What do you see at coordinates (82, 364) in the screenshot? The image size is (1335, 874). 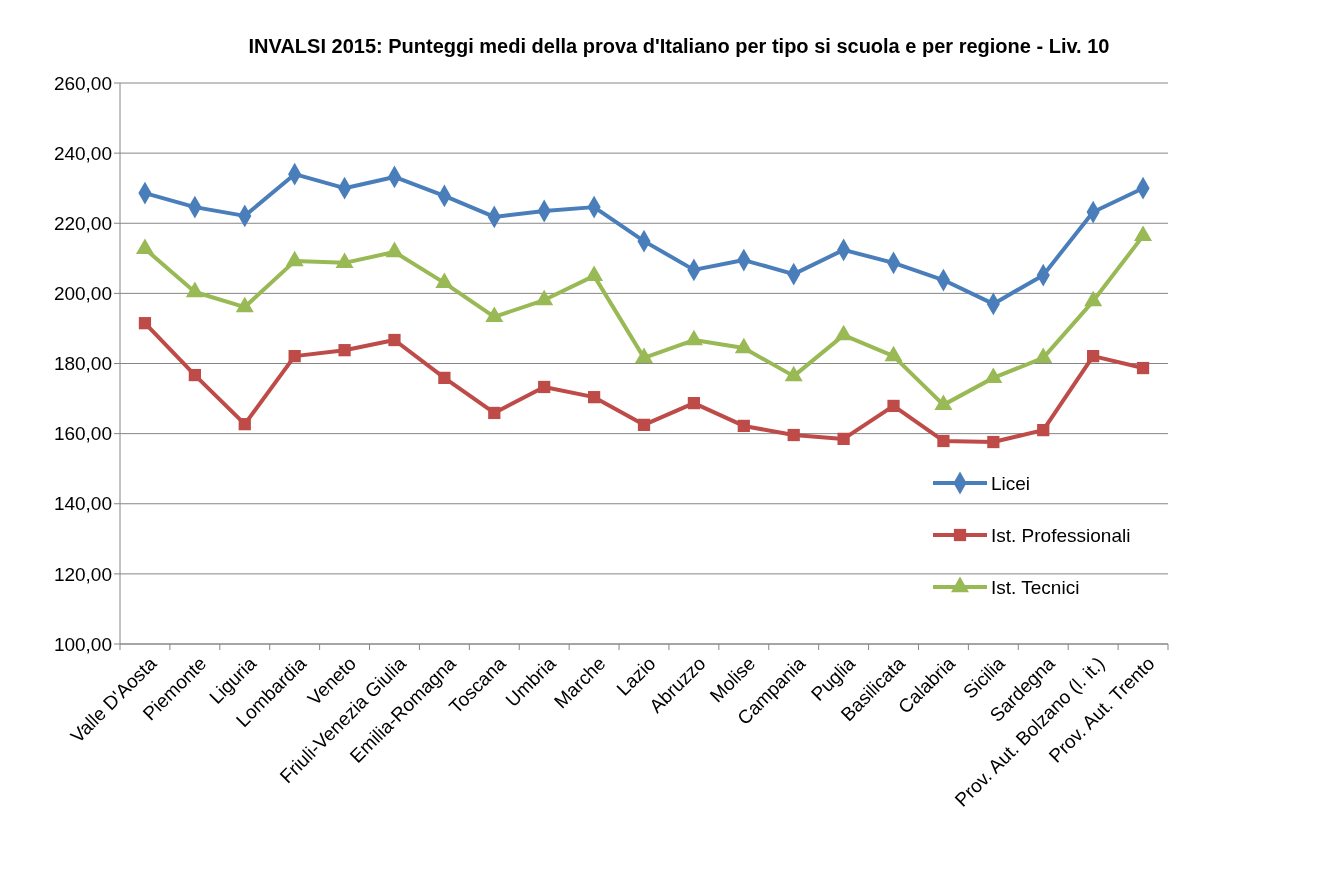 I see `y-tick-label: 180,00` at bounding box center [82, 364].